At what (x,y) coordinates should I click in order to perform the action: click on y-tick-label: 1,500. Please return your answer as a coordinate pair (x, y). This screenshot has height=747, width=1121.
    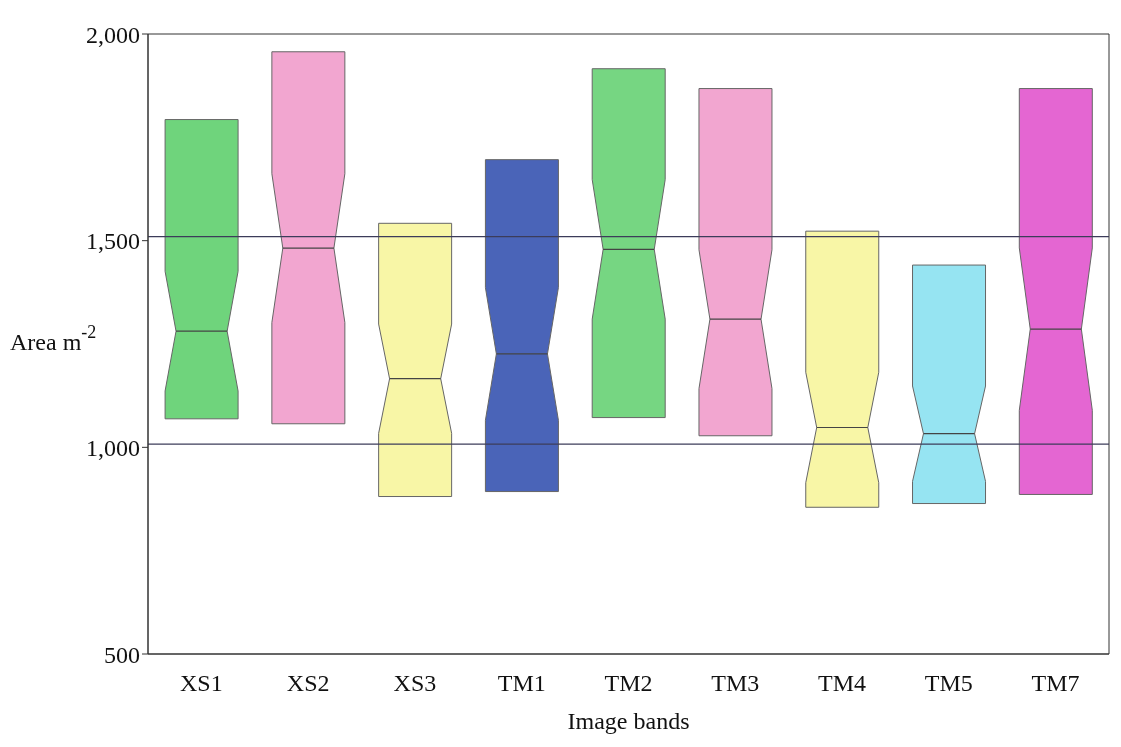
    Looking at the image, I should click on (113, 241).